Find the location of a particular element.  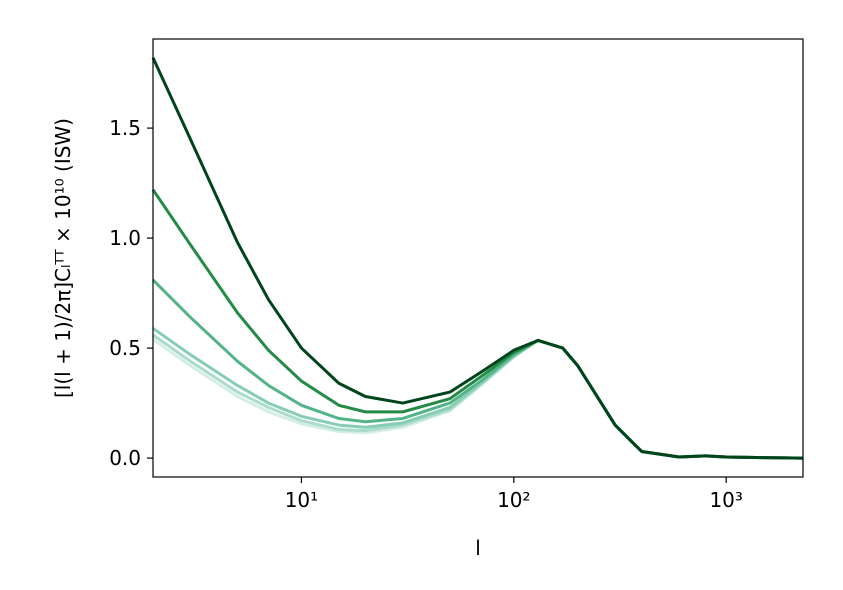

x-tick-label: 10³ is located at coordinates (725, 500).